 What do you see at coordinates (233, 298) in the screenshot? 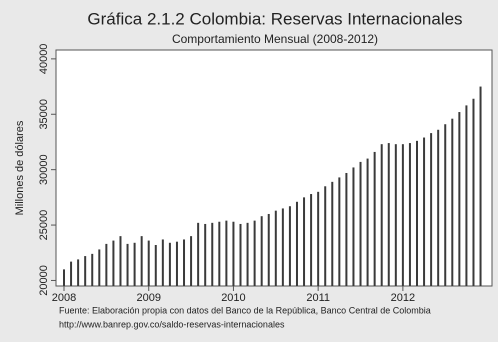
I see `x-tick-label: 2010` at bounding box center [233, 298].